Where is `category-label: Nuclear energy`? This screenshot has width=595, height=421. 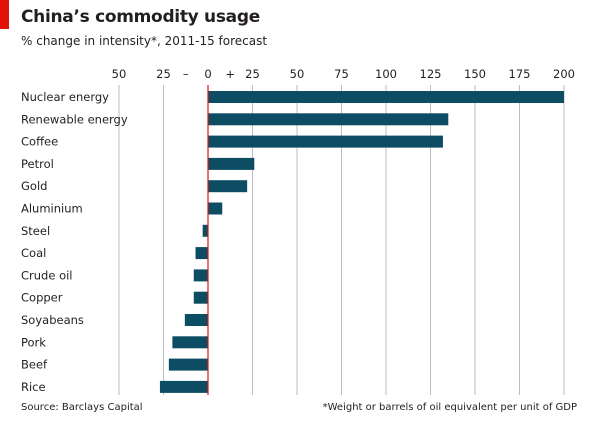 category-label: Nuclear energy is located at coordinates (65, 97).